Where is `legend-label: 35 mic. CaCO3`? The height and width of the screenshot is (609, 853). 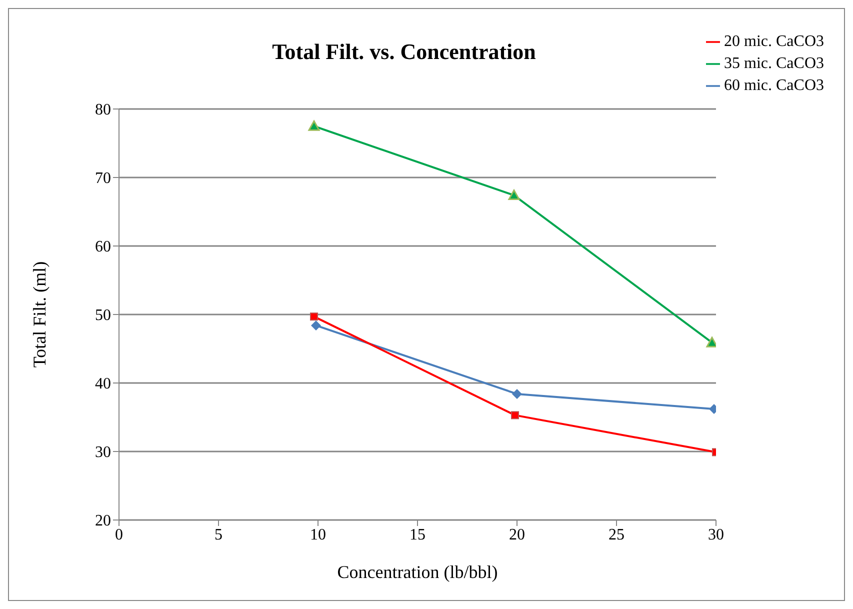
legend-label: 35 mic. CaCO3 is located at coordinates (774, 63).